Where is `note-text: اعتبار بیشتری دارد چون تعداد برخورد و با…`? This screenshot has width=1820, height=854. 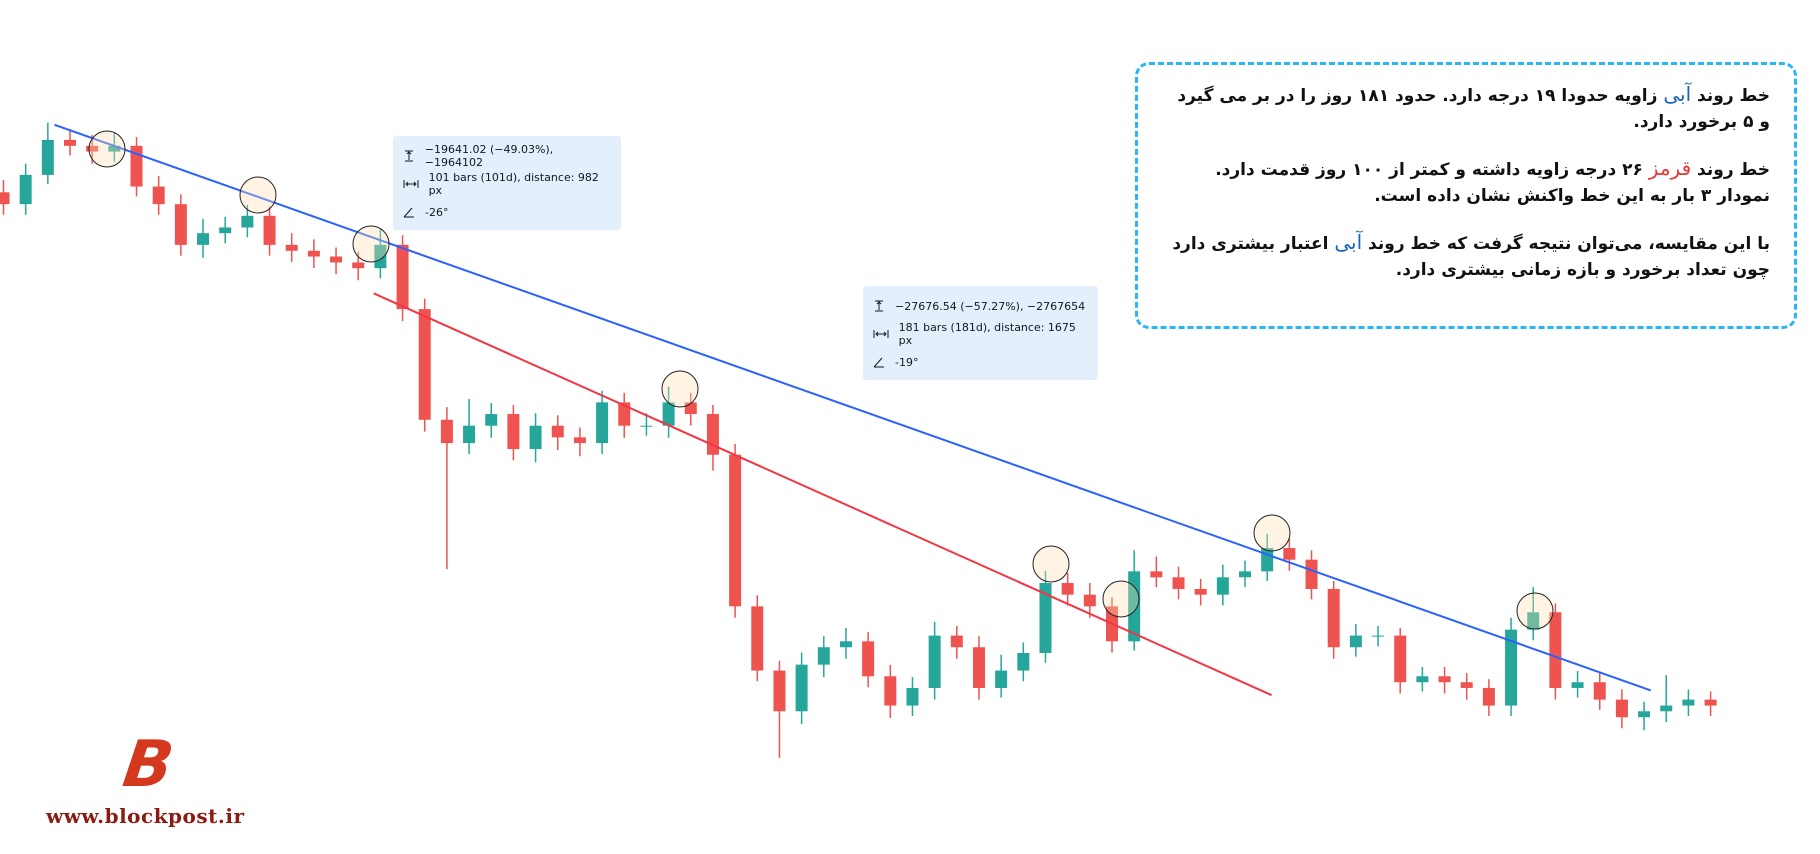 note-text: اعتبار بیشتری دارد چون تعداد برخورد و با… is located at coordinates (1471, 257).